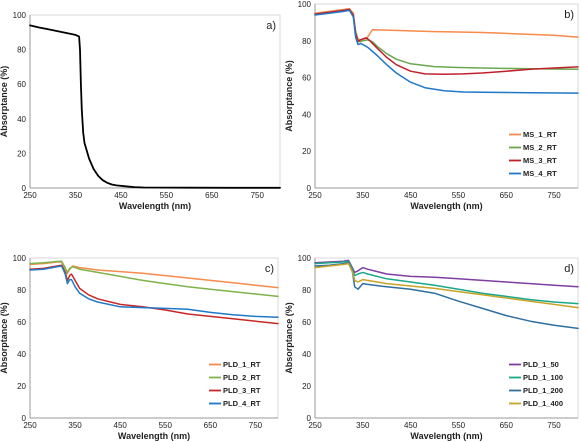  Describe the element at coordinates (543, 390) in the screenshot. I see `legend-label: PLD_1_200` at that location.